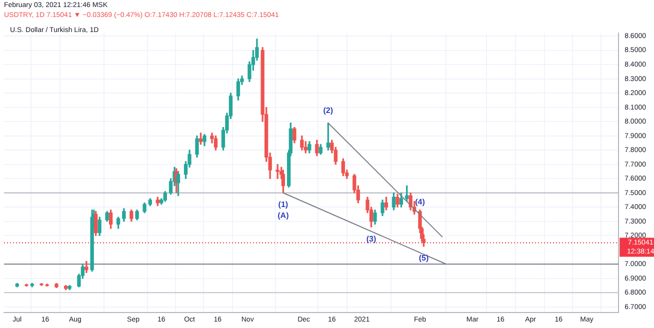 The width and height of the screenshot is (654, 328). What do you see at coordinates (423, 258) in the screenshot?
I see `annotation: (5)` at bounding box center [423, 258].